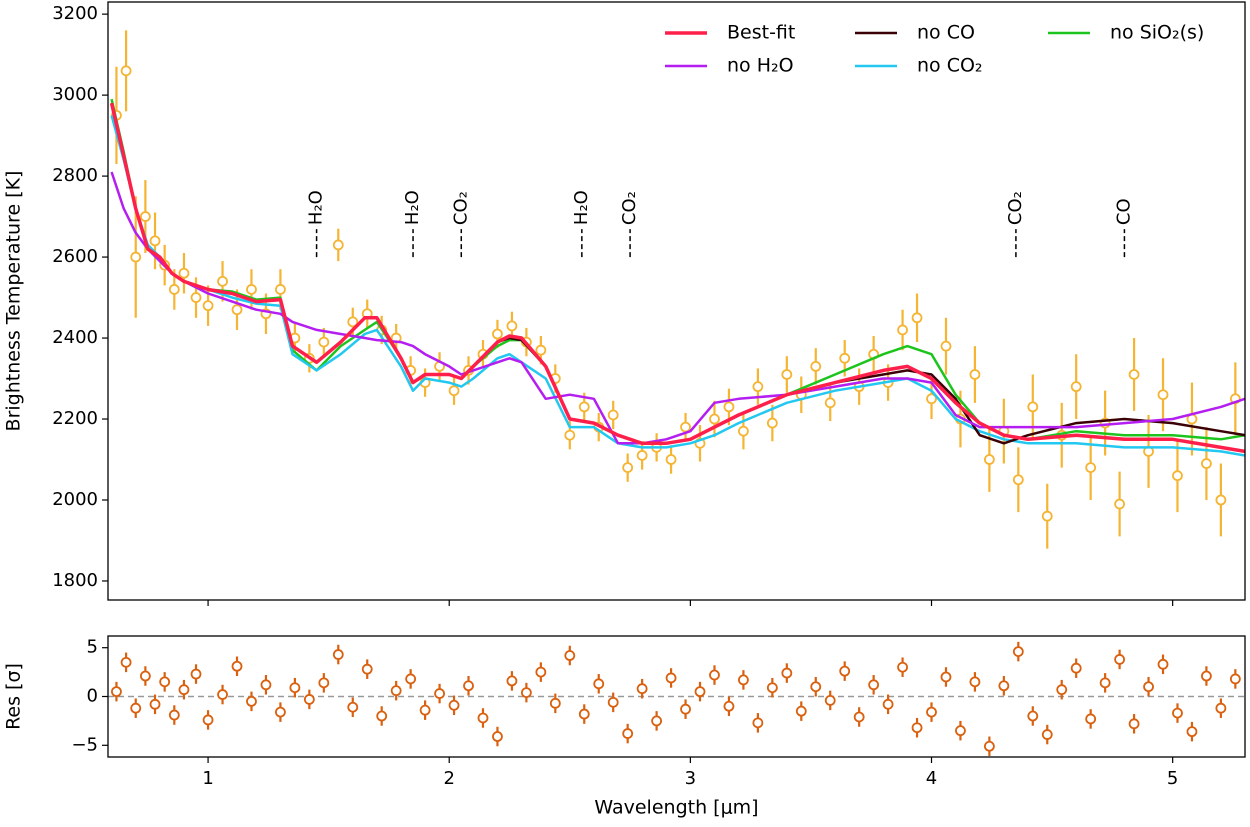 Image resolution: width=1250 pixels, height=827 pixels. Describe the element at coordinates (761, 33) in the screenshot. I see `legend-label: Best-fit` at that location.